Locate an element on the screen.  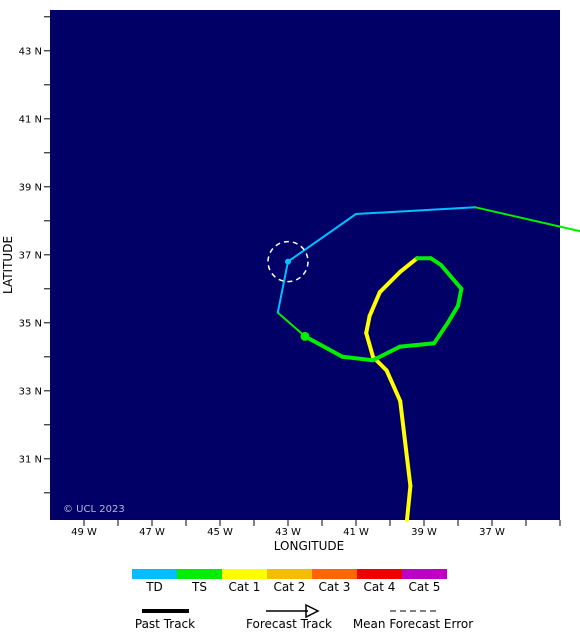
forecast-error-circle is located at coordinates (288, 261).